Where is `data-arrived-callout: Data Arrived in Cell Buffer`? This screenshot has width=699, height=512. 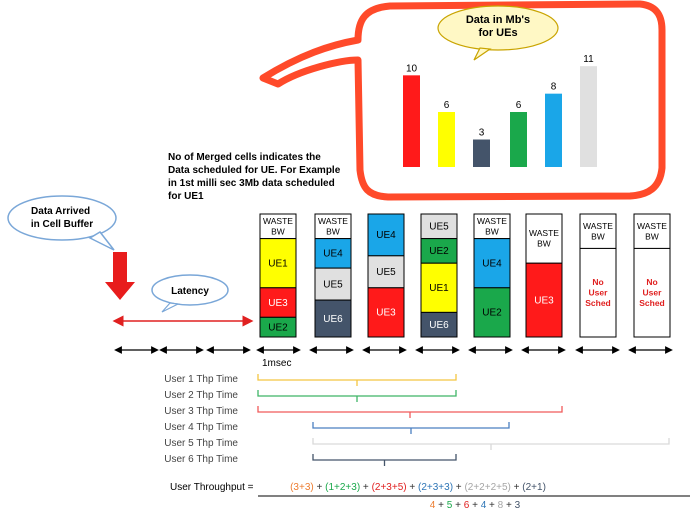
data-arrived-callout: Data Arrived in Cell Buffer is located at coordinates (62, 223).